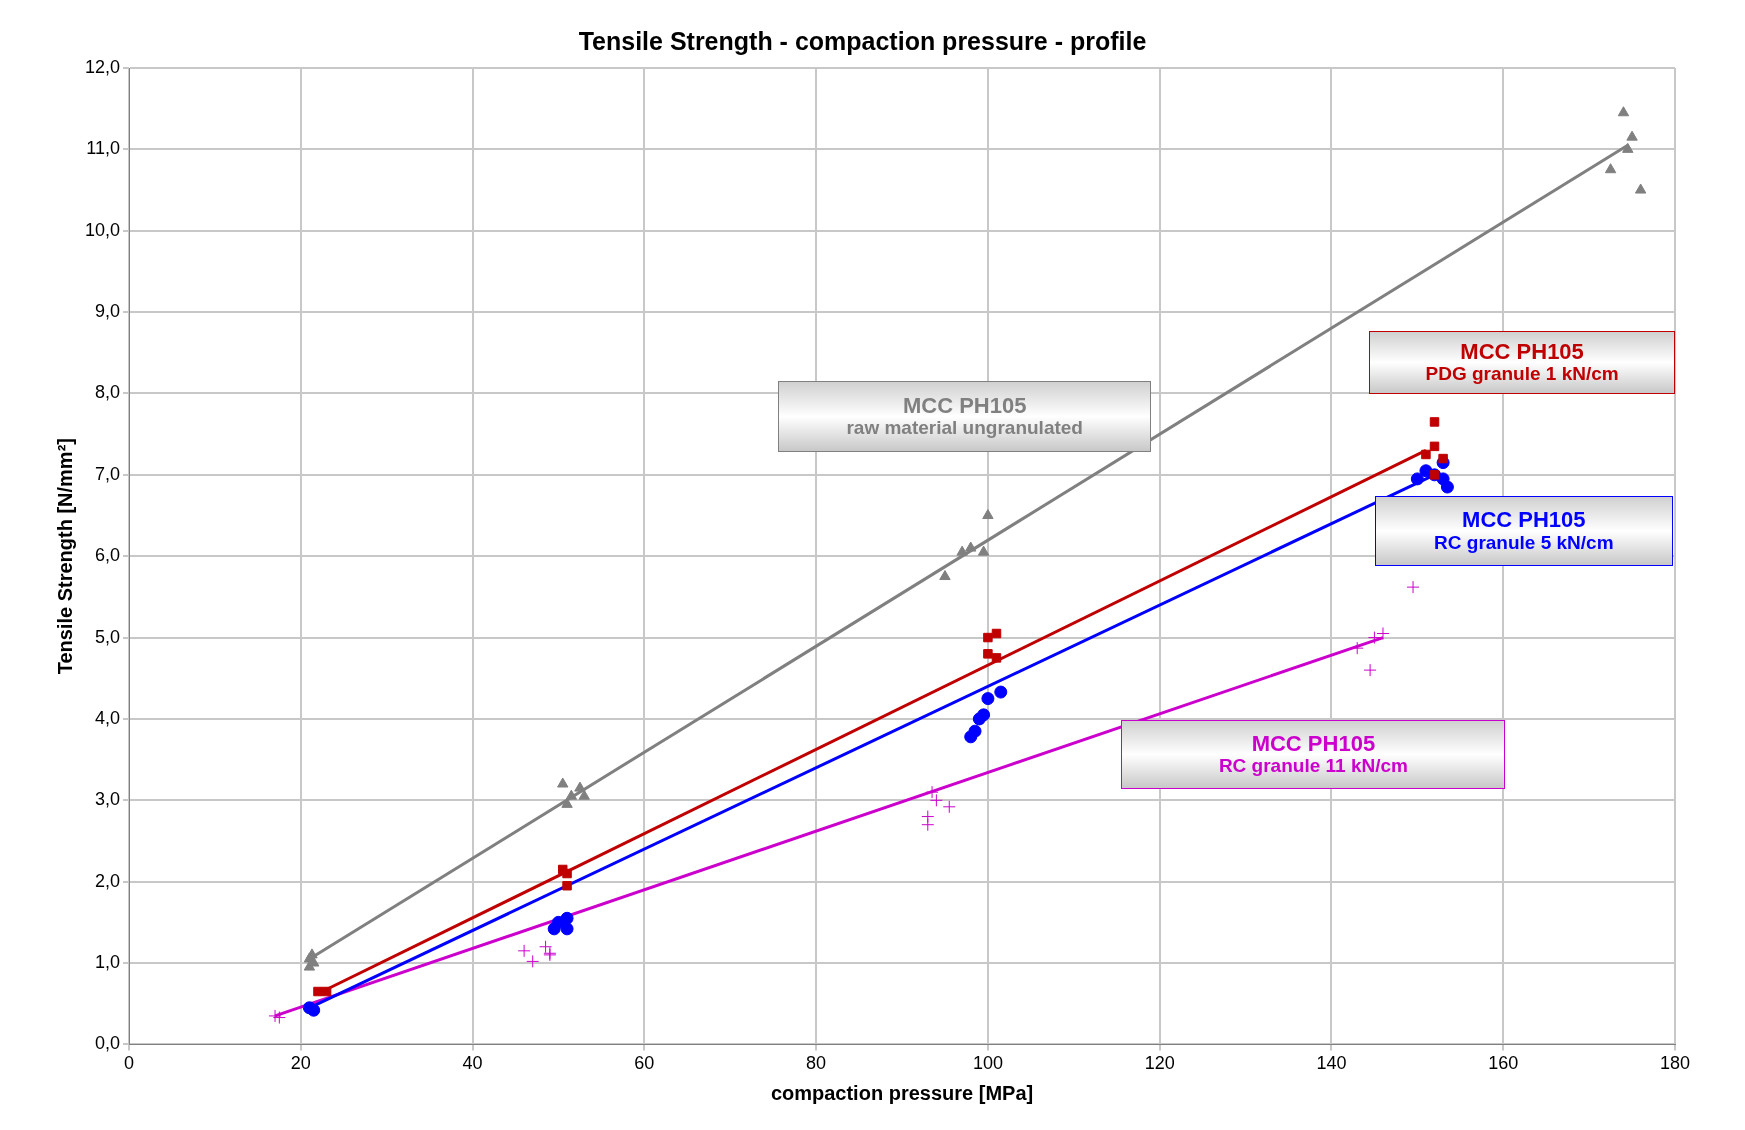 This screenshot has width=1745, height=1130. Describe the element at coordinates (108, 799) in the screenshot. I see `y-tick-label: 3,0` at that location.